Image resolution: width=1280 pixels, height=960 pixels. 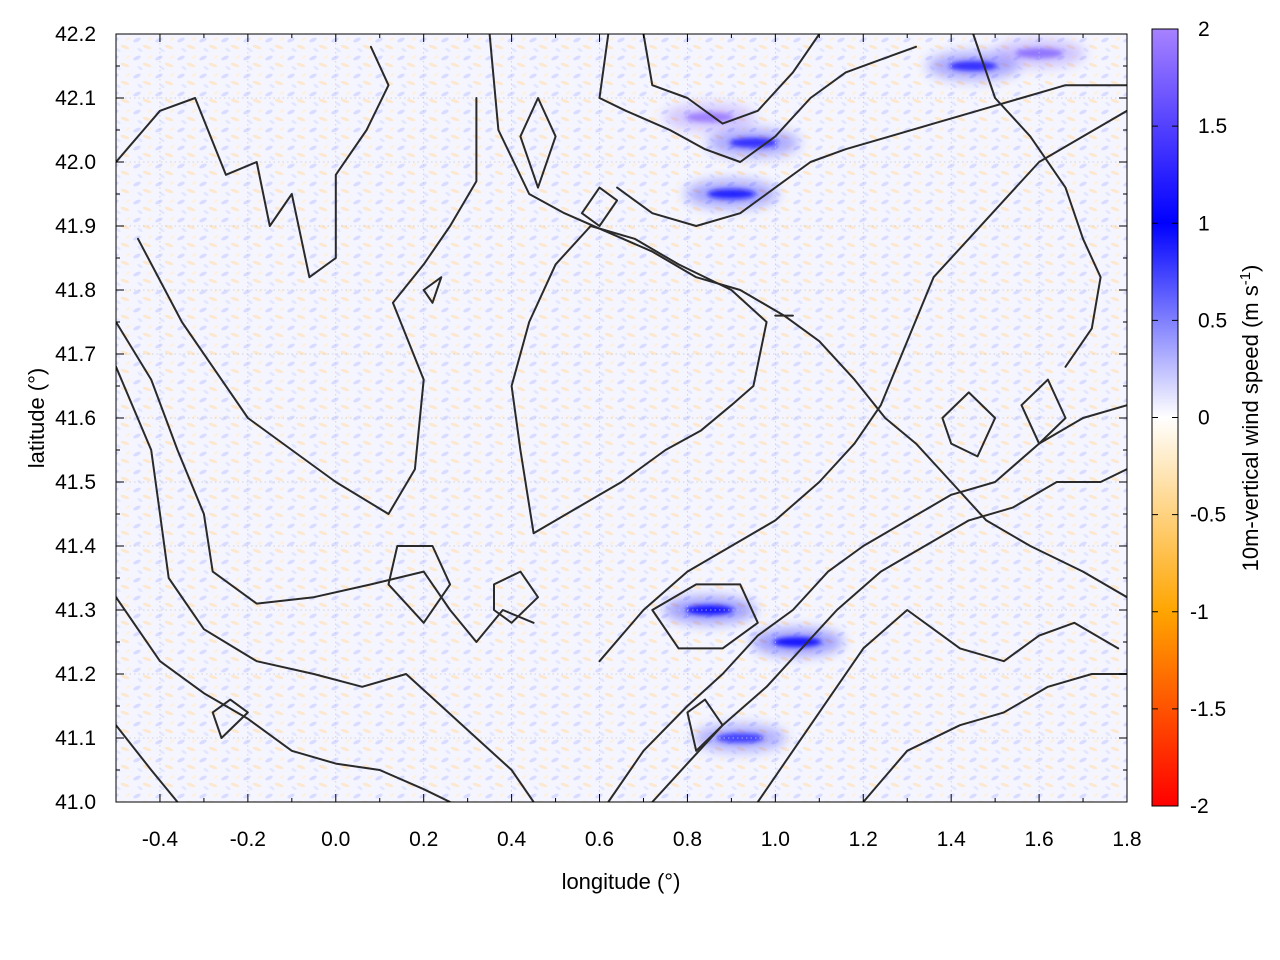 What do you see at coordinates (687, 839) in the screenshot?
I see `x-tick-label: 0.8` at bounding box center [687, 839].